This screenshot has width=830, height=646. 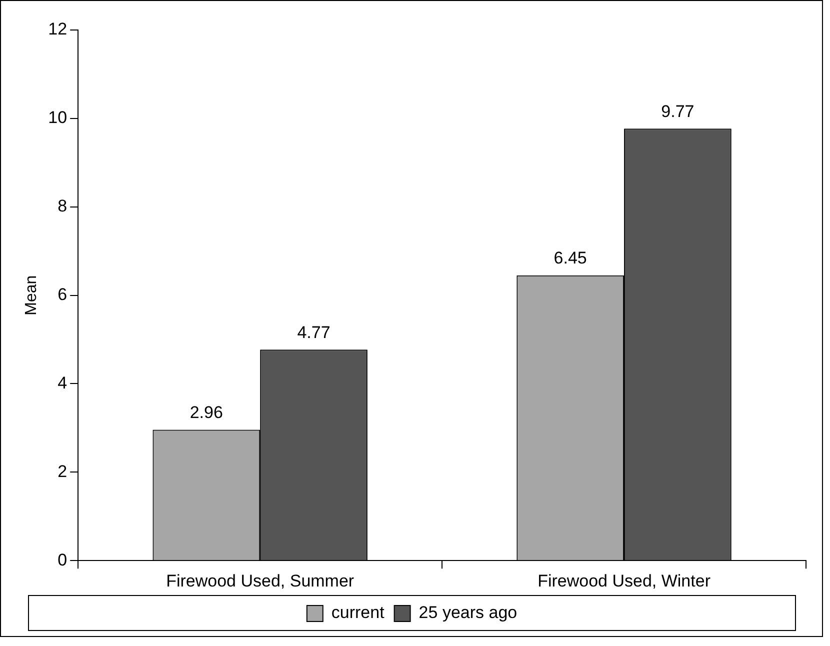 What do you see at coordinates (58, 118) in the screenshot?
I see `y-tick-label: 10` at bounding box center [58, 118].